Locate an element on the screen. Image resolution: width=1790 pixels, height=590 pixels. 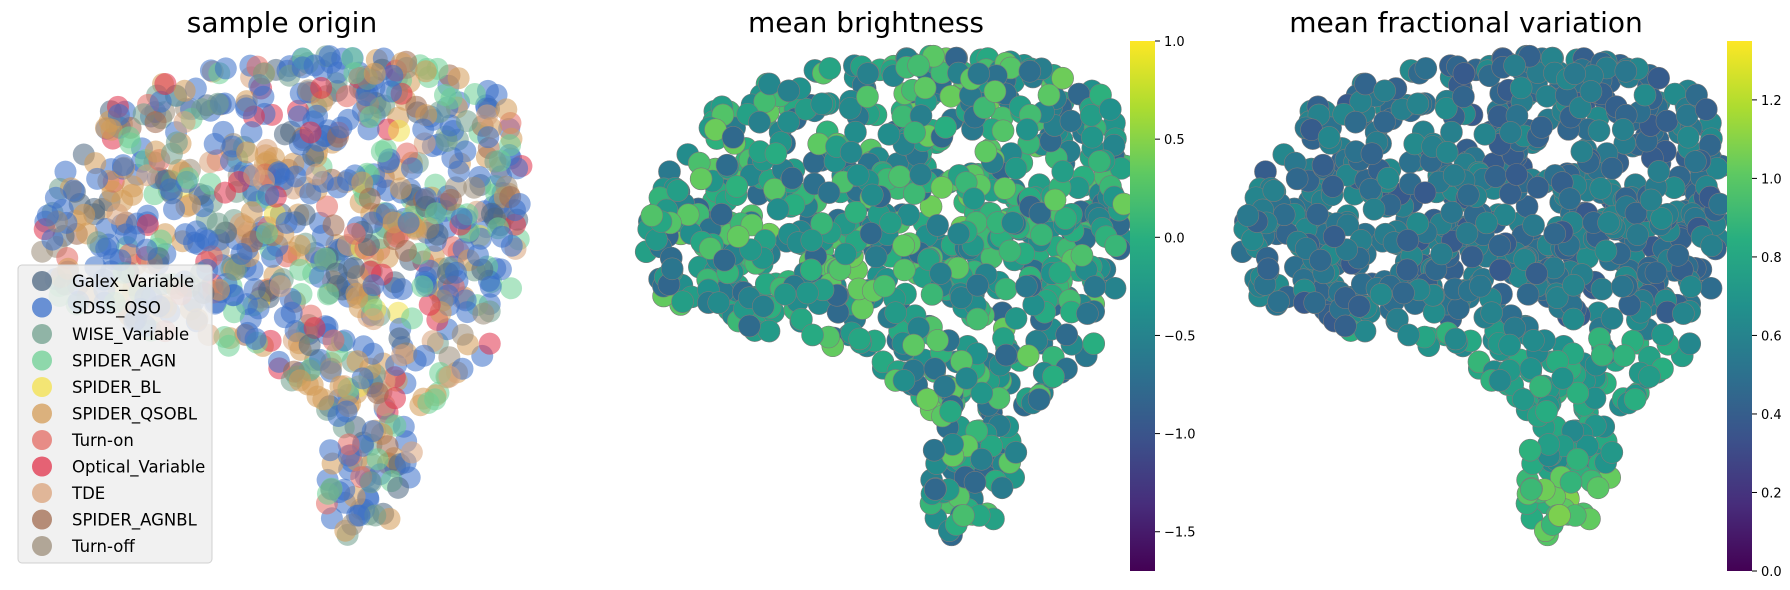
colorbar-tick-label: 1.2 is located at coordinates (1771, 101).